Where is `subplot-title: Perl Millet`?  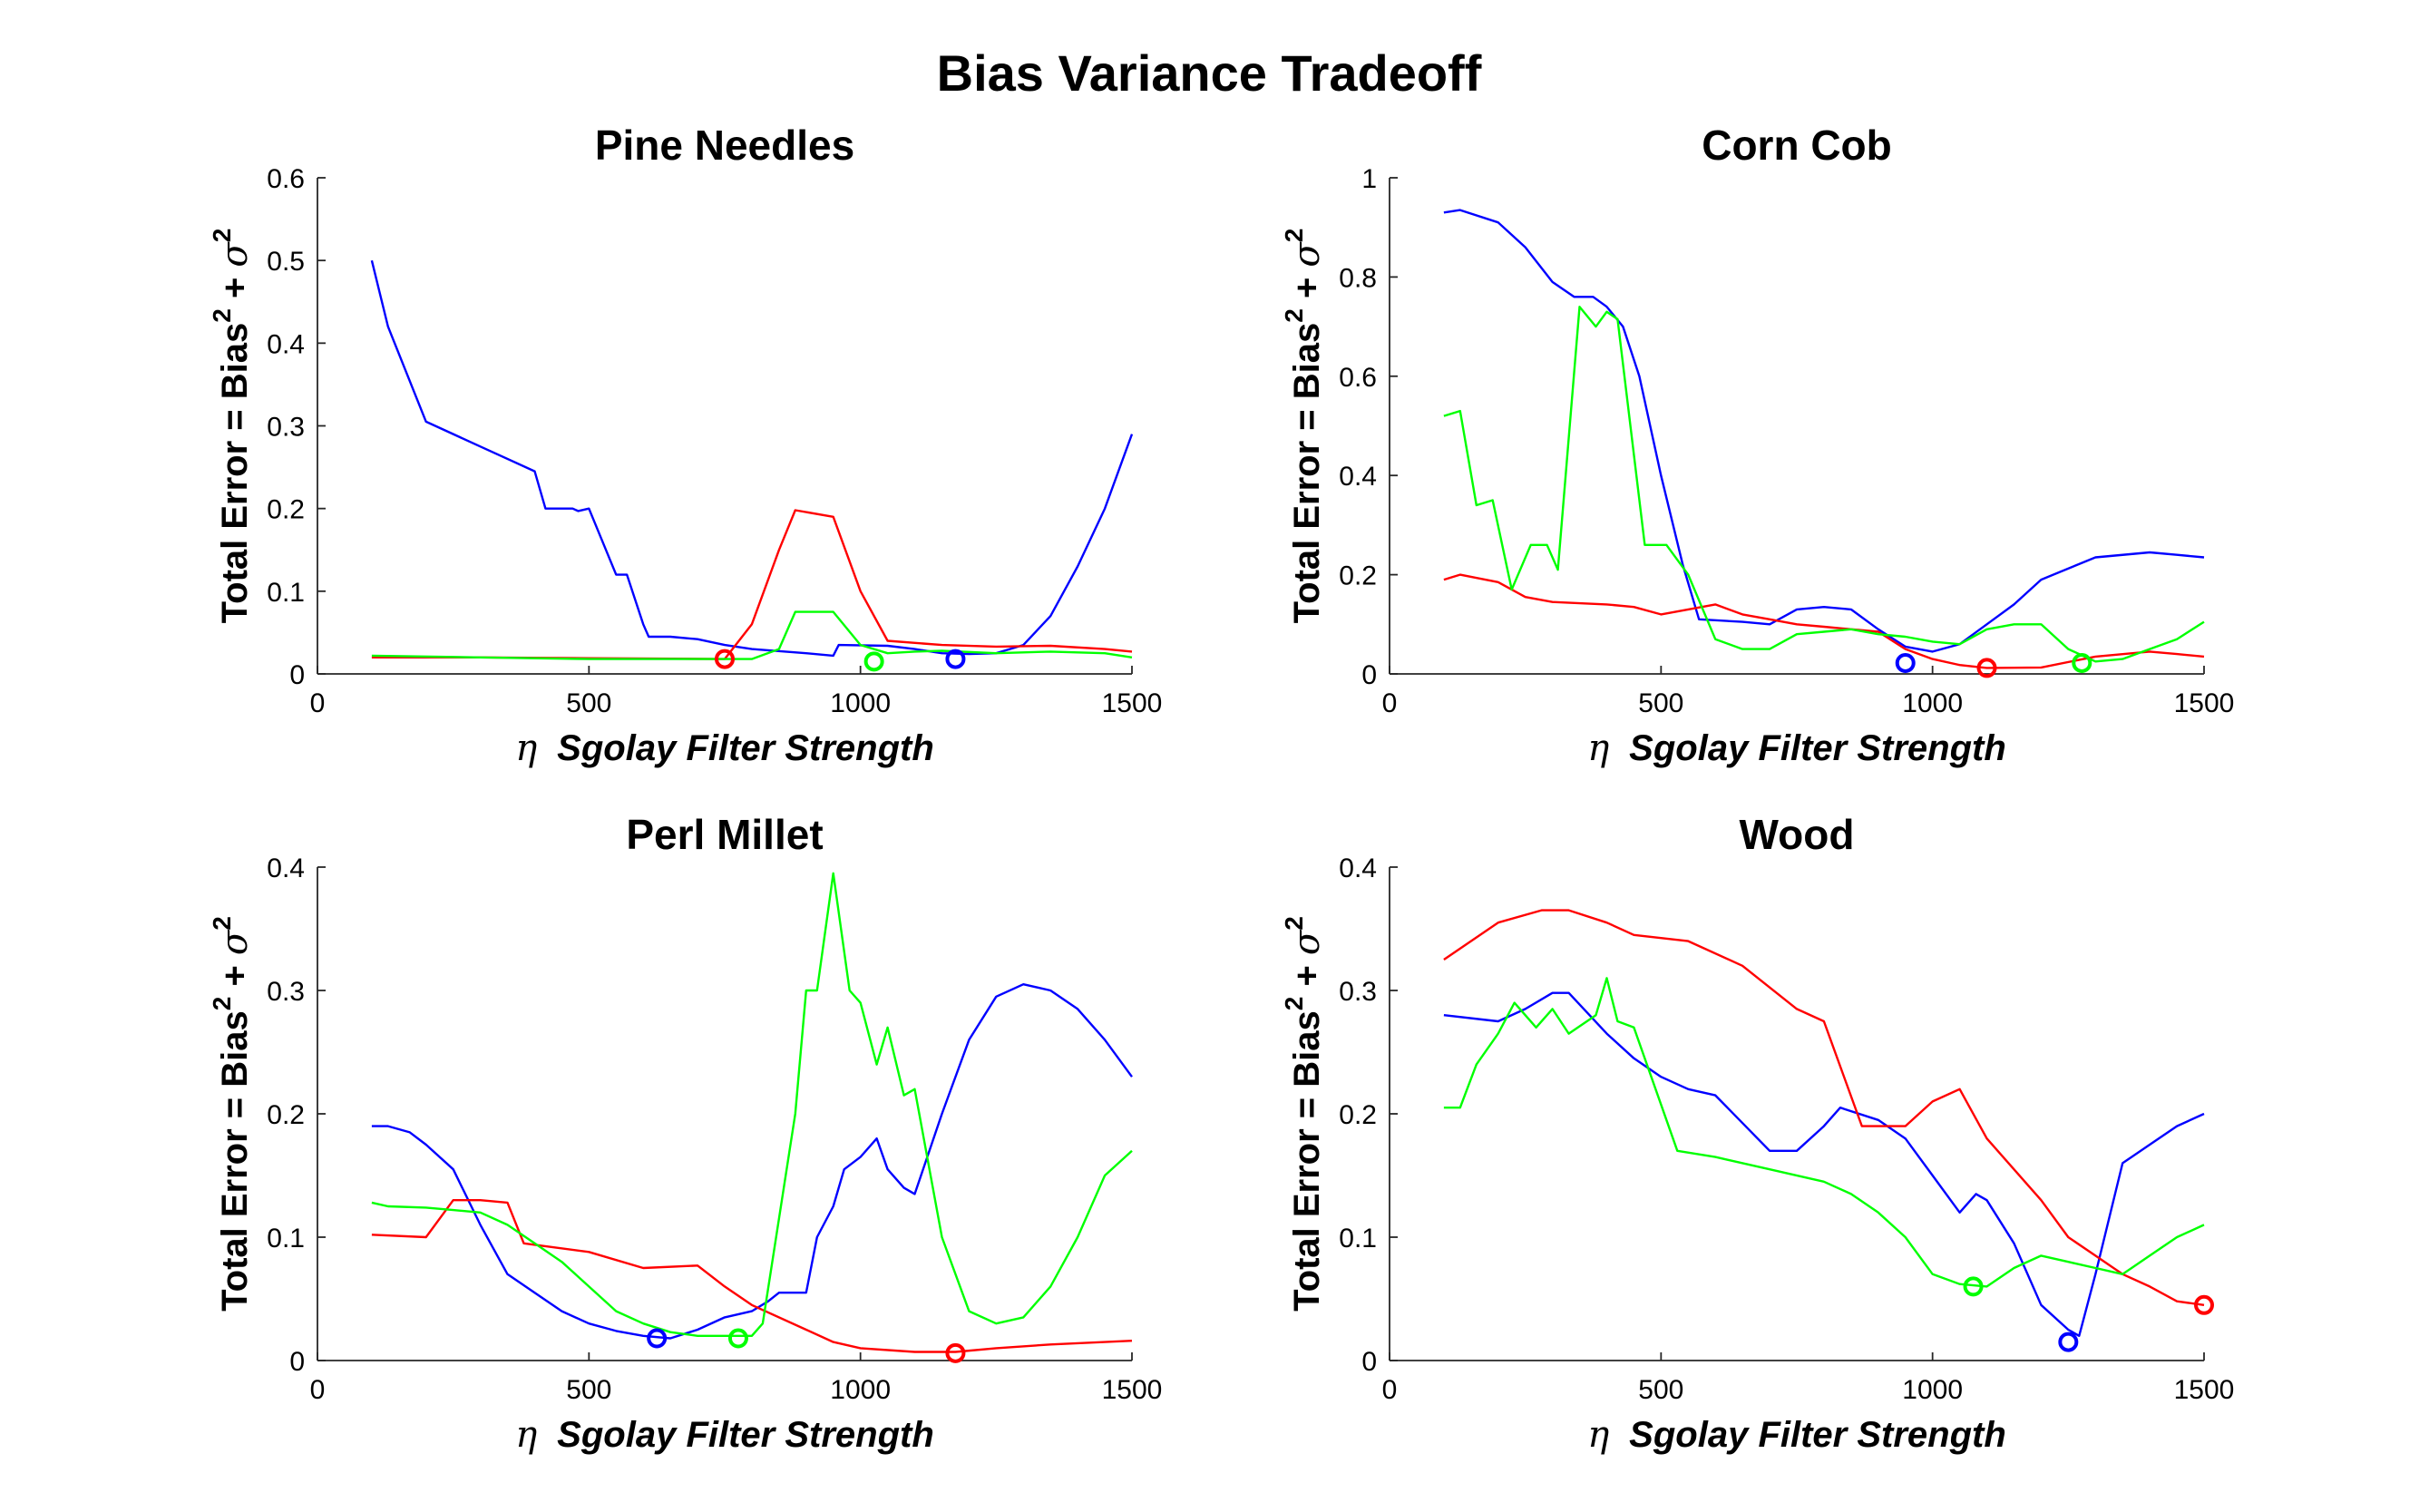
subplot-title: Perl Millet is located at coordinates (725, 834).